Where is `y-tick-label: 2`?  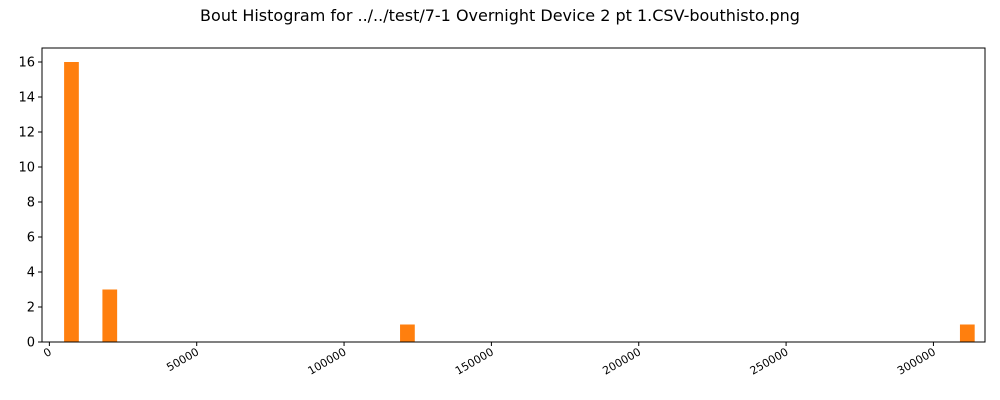
y-tick-label: 2 is located at coordinates (31, 308).